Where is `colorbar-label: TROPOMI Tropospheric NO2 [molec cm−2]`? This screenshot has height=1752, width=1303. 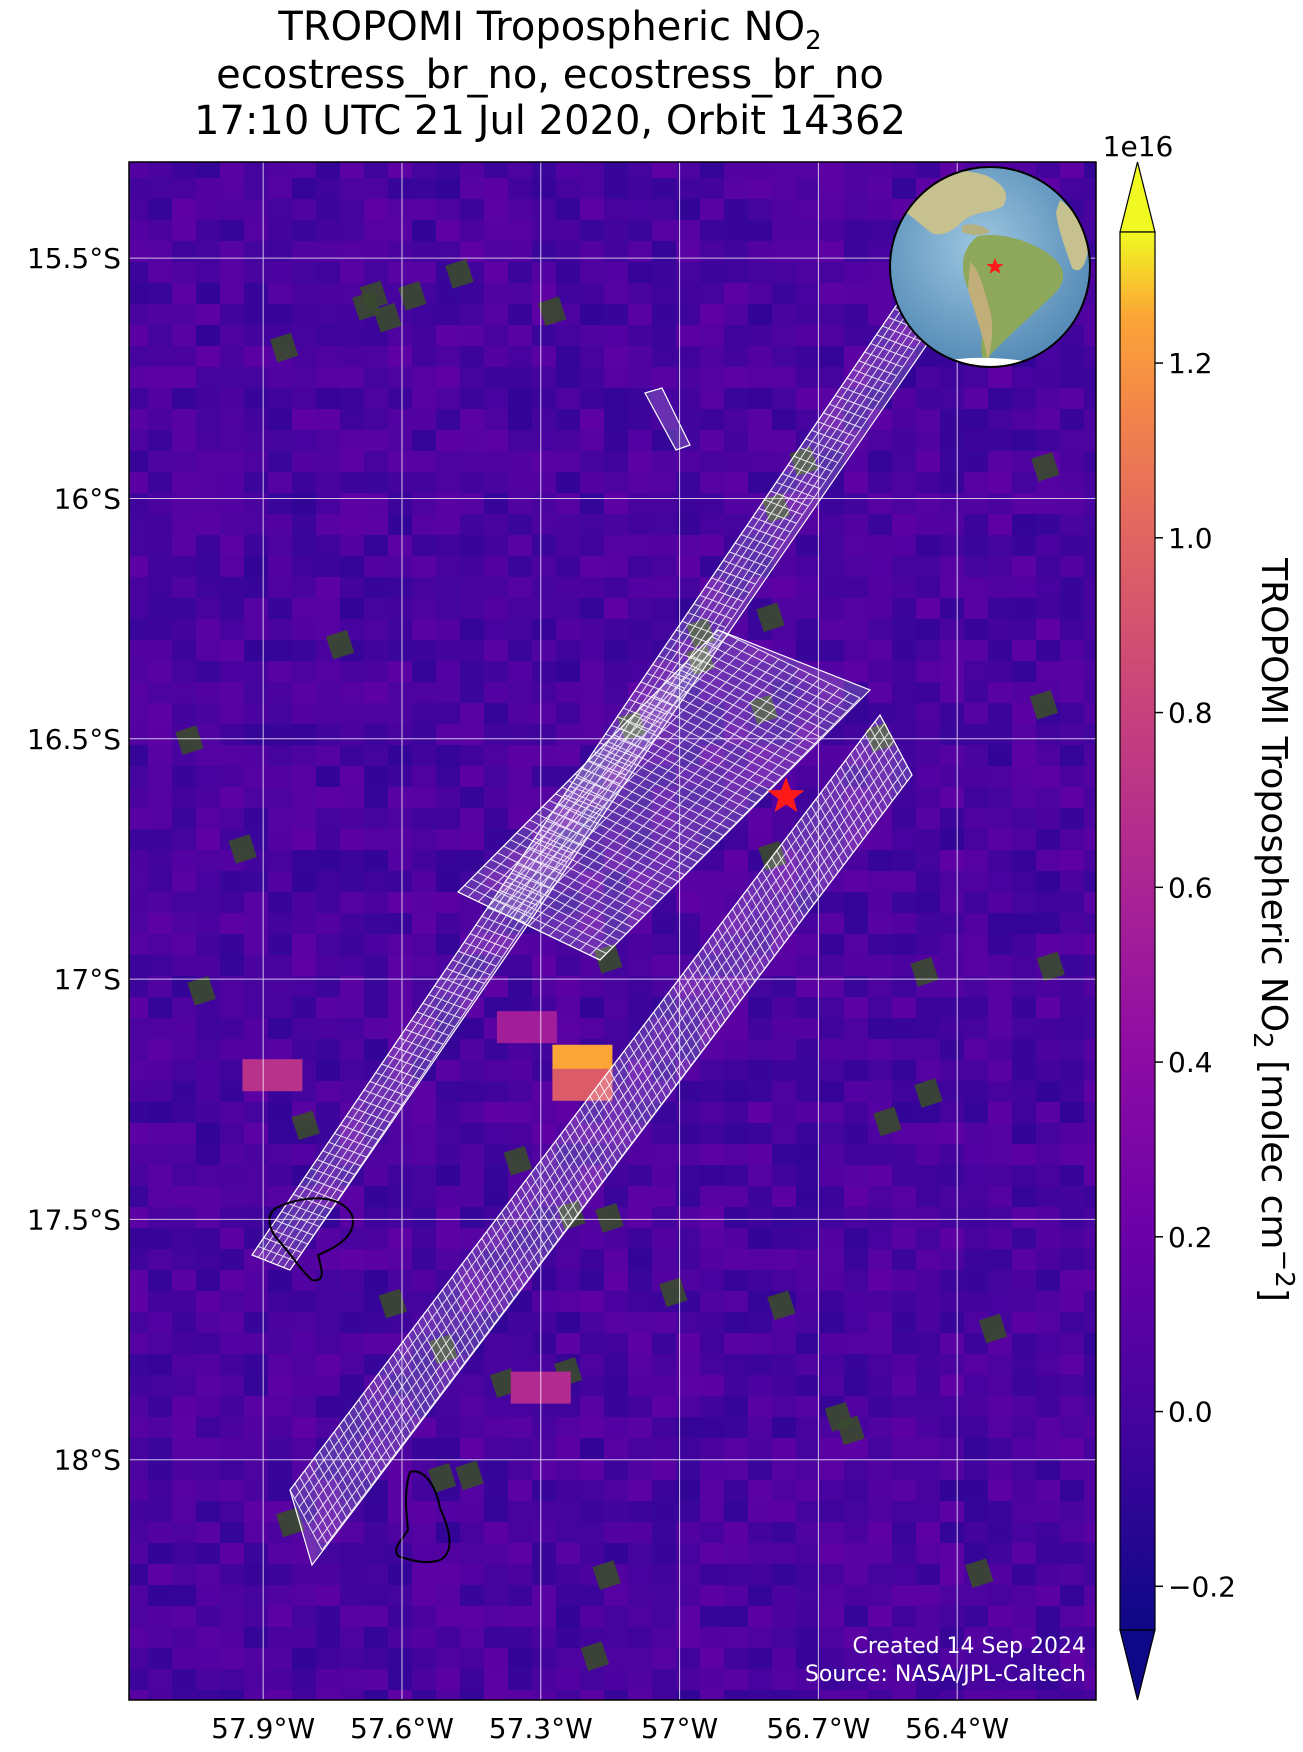 colorbar-label: TROPOMI Tropospheric NO2 [molec cm−2] is located at coordinates (1273, 929).